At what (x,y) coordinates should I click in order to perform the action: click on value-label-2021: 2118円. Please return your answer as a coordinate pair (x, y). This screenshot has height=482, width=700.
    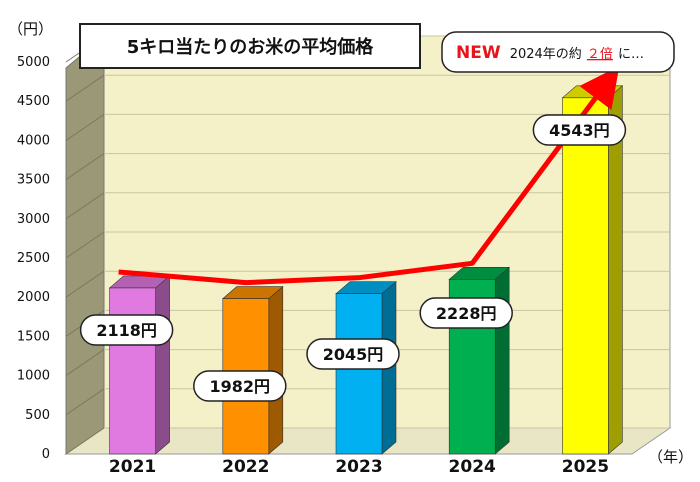
    Looking at the image, I should click on (126, 330).